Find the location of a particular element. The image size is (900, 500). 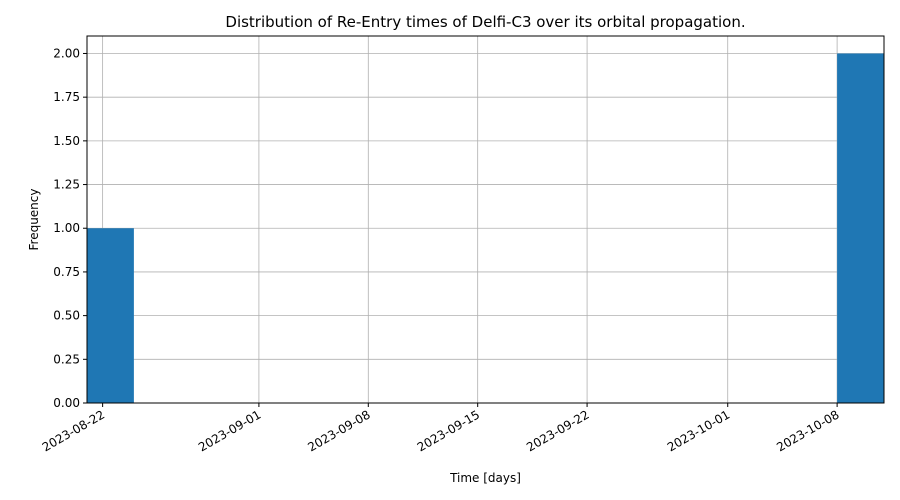

y-tick-label: 1.00 is located at coordinates (66, 228).